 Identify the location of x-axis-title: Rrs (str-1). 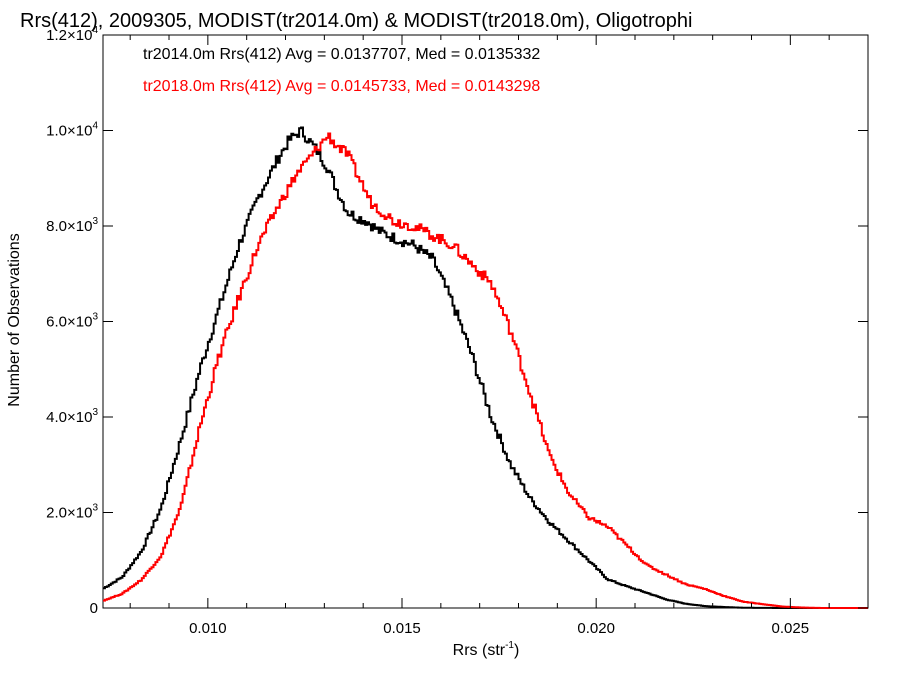
(486, 649).